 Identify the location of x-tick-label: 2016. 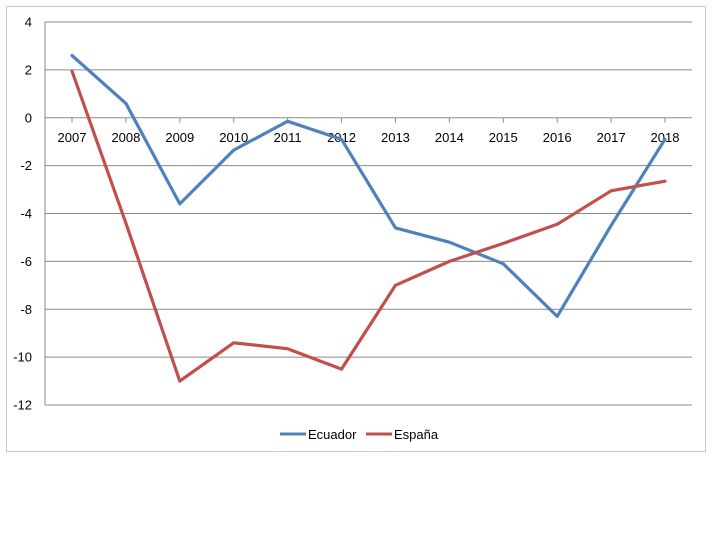
(557, 137).